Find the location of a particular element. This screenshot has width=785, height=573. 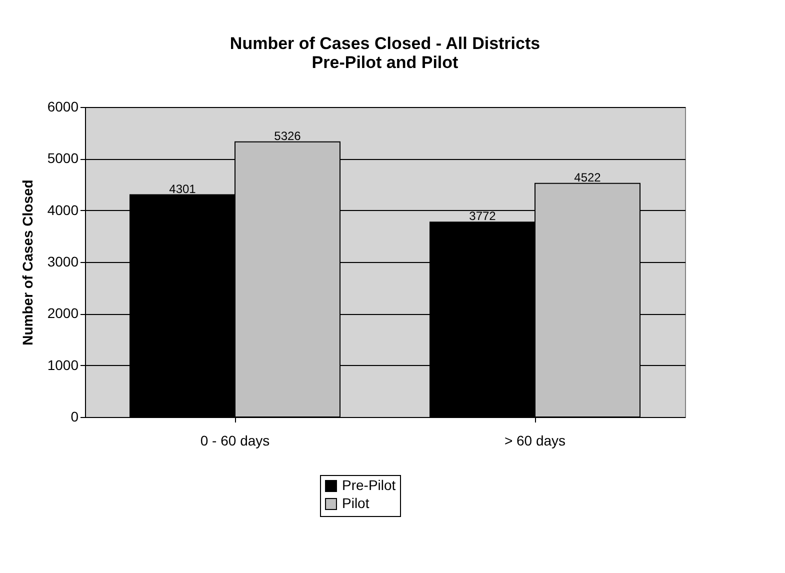

y-axis-title: Number of Cases Closed is located at coordinates (27, 263).